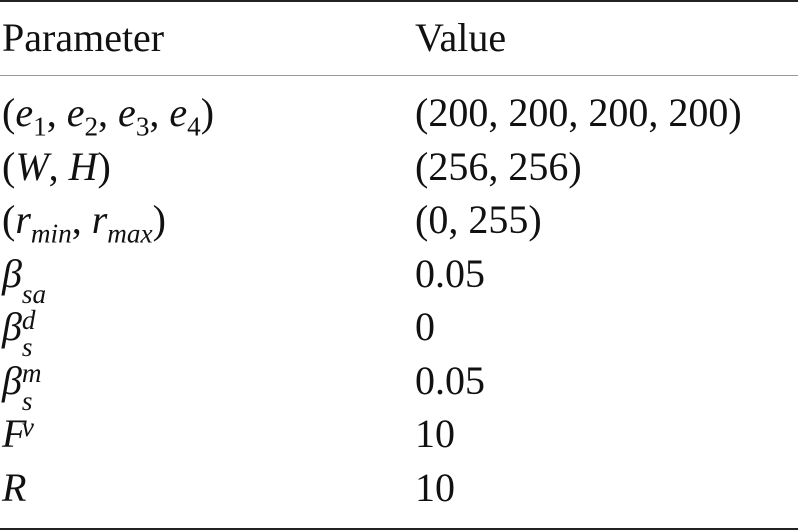 The height and width of the screenshot is (531, 798). Describe the element at coordinates (578, 112) in the screenshot. I see `value-cell: (200, 200, 200, 200)` at that location.